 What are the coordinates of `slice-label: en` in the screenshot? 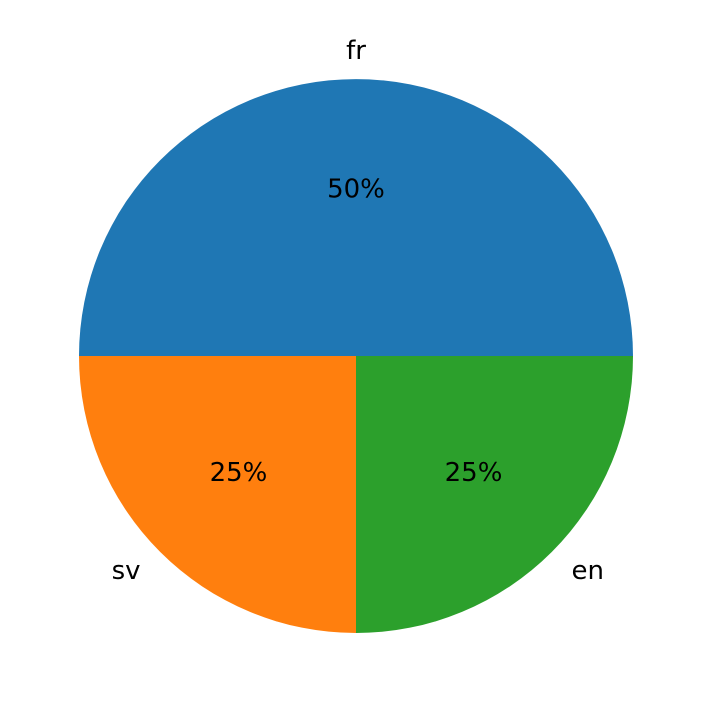 It's located at (587, 571).